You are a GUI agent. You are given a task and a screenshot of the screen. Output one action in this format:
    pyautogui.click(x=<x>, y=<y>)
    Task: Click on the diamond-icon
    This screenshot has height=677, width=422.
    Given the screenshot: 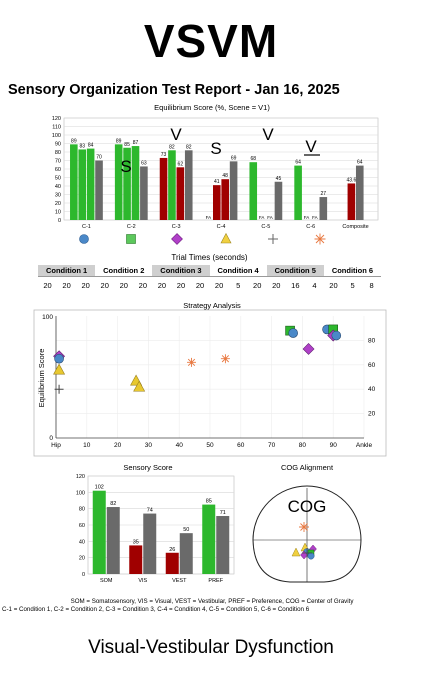 What is the action you would take?
    pyautogui.click(x=177, y=239)
    